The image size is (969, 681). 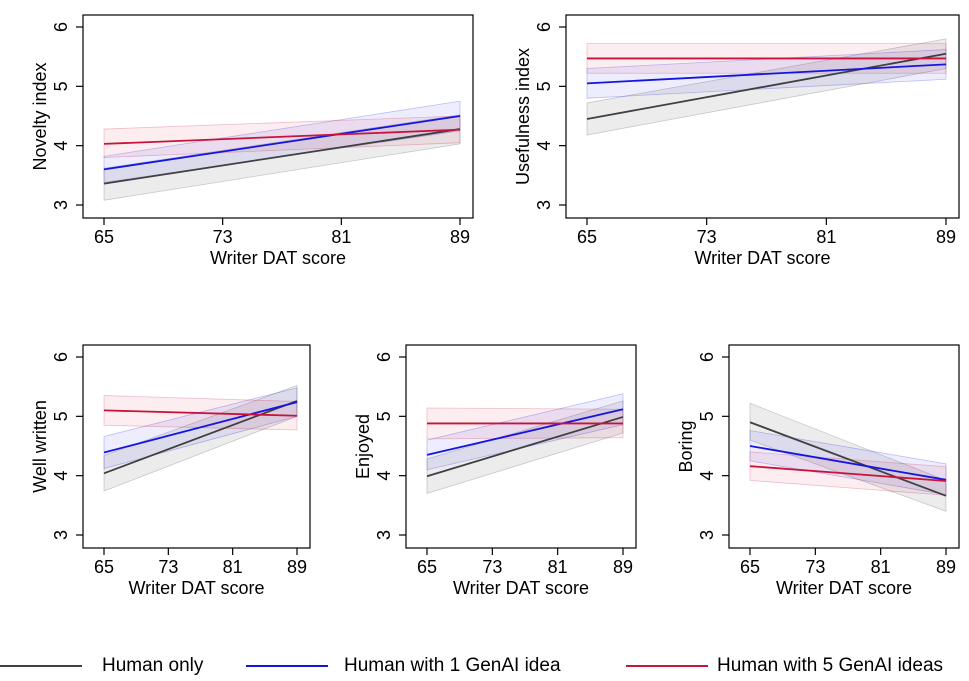 I want to click on usefulness-y-tick-label: 3, so click(x=544, y=205).